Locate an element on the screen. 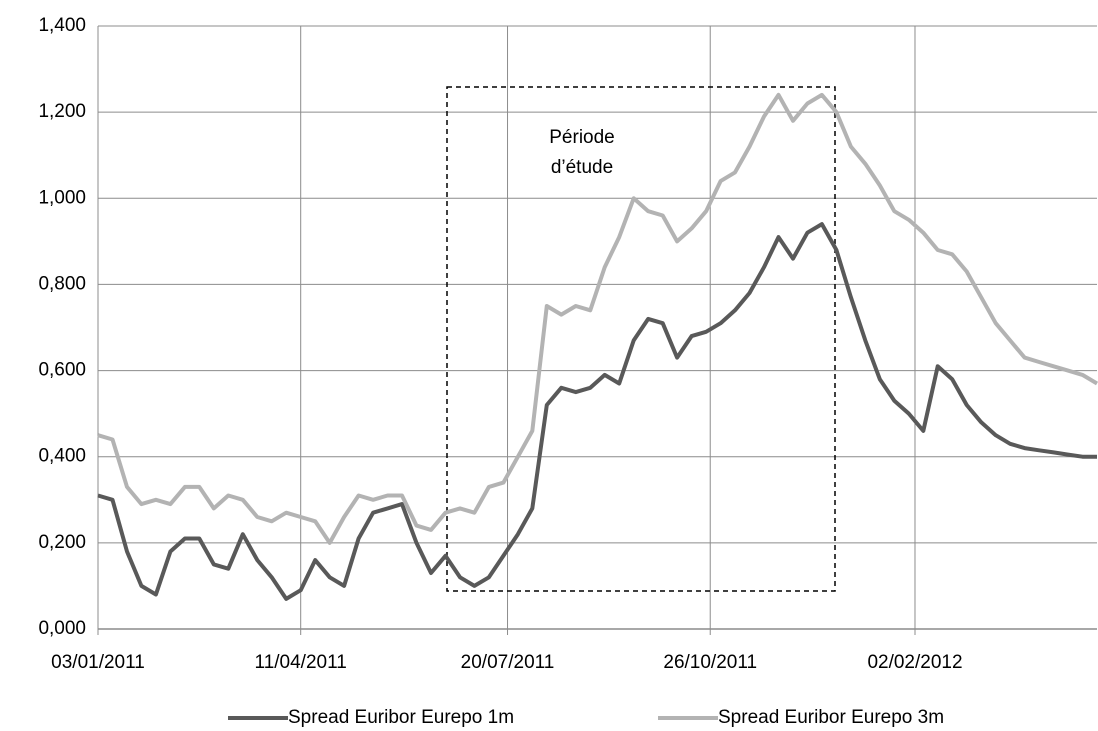  legend-label: Spread Euribor Eurepo 3m is located at coordinates (831, 717).